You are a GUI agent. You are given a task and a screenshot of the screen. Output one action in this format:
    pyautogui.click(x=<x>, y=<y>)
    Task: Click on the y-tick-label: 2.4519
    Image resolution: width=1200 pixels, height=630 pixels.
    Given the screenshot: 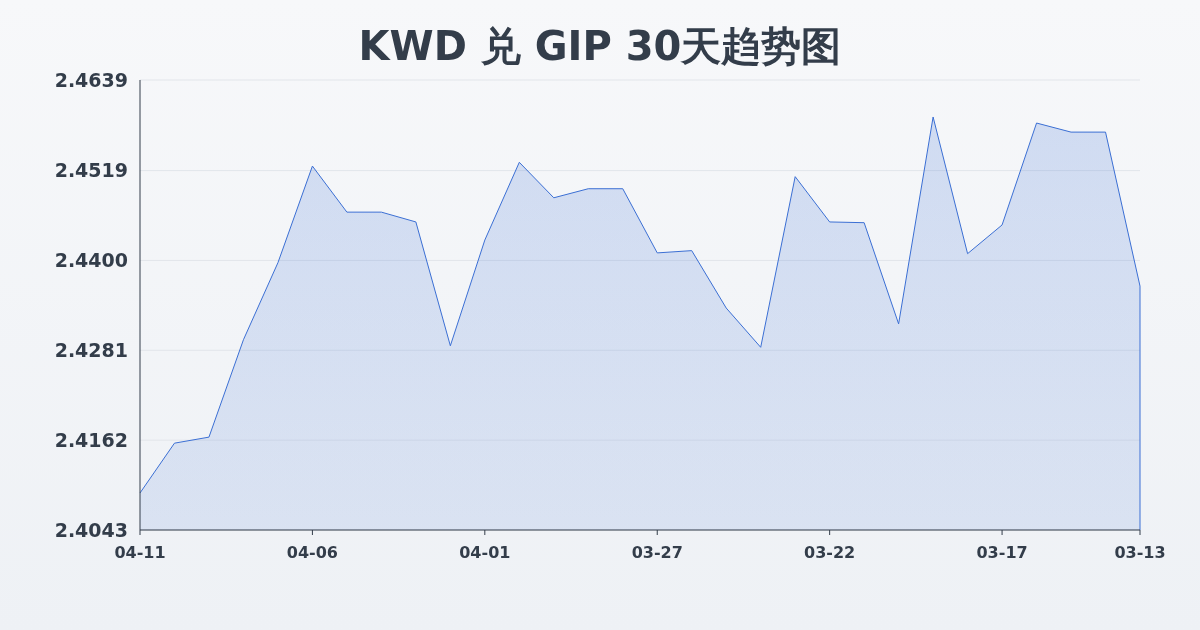 What is the action you would take?
    pyautogui.click(x=91, y=170)
    